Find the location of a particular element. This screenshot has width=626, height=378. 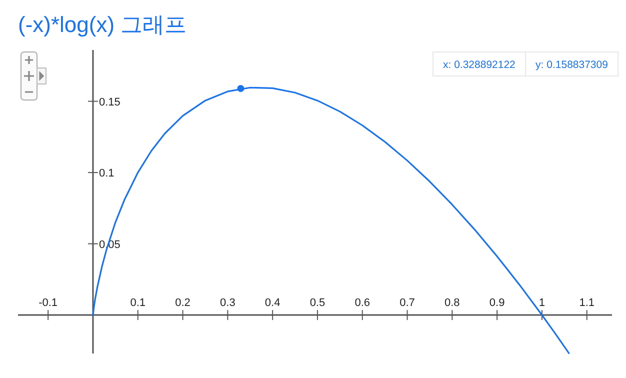

x-tick-label: 0.9 is located at coordinates (497, 303).